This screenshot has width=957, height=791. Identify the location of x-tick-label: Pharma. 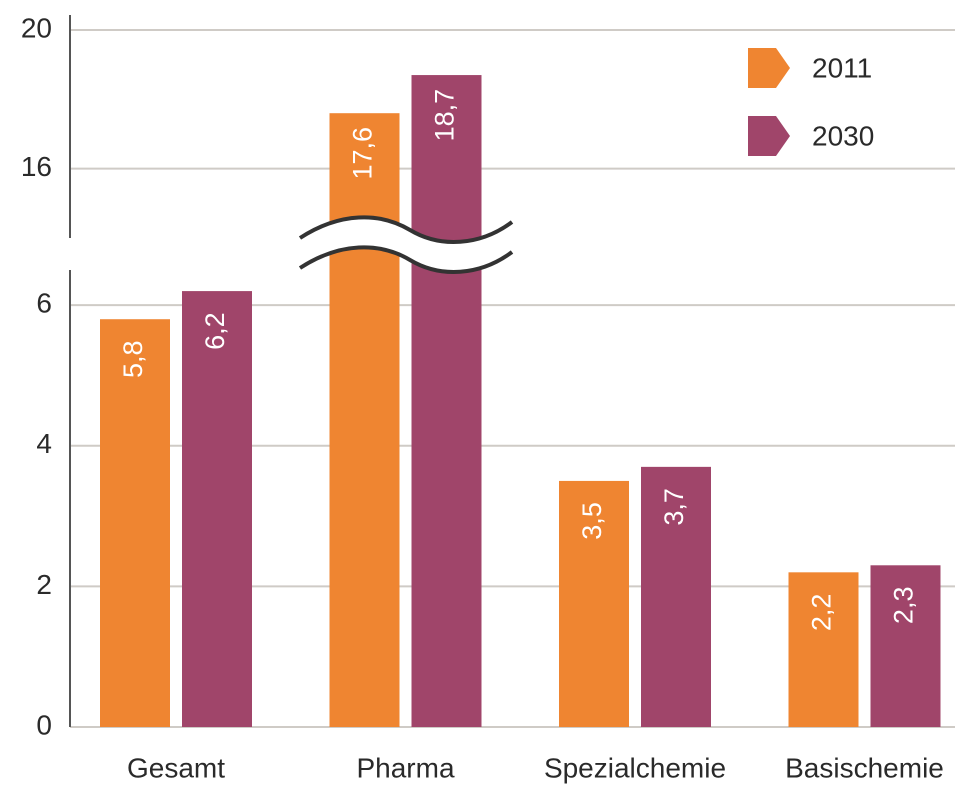
(405, 767).